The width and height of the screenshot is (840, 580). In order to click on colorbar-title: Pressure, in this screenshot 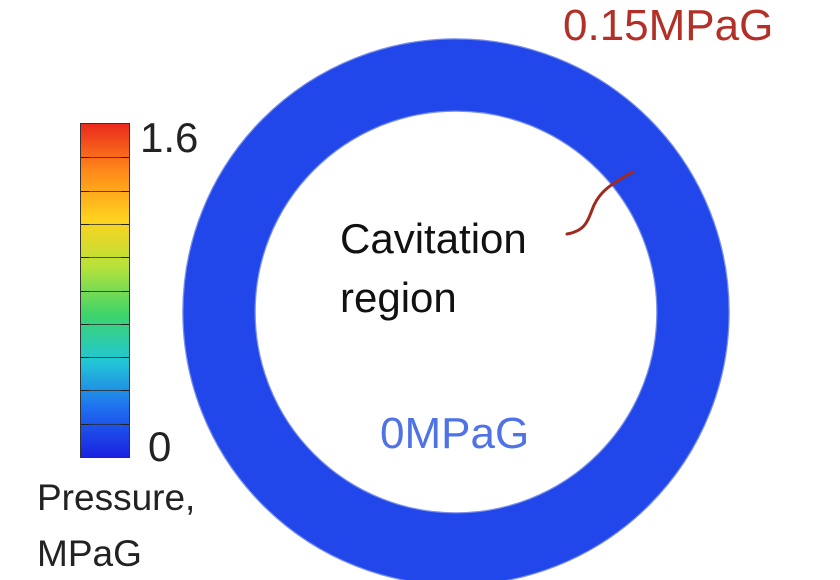, I will do `click(116, 497)`.